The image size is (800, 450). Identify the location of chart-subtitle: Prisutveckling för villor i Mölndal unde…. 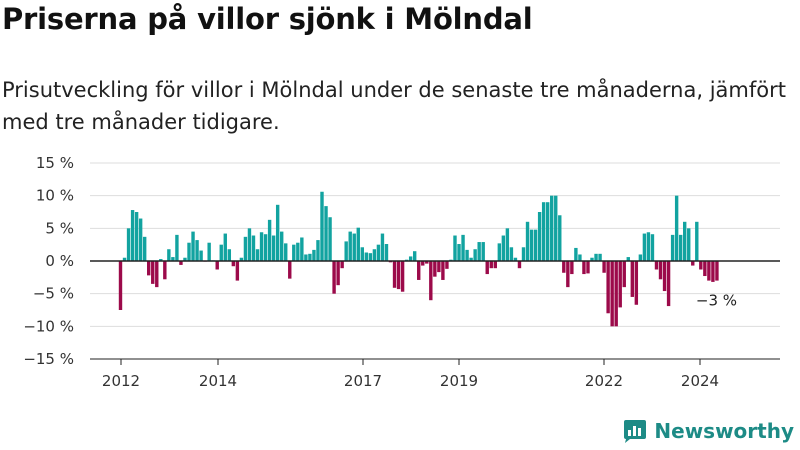
(394, 106).